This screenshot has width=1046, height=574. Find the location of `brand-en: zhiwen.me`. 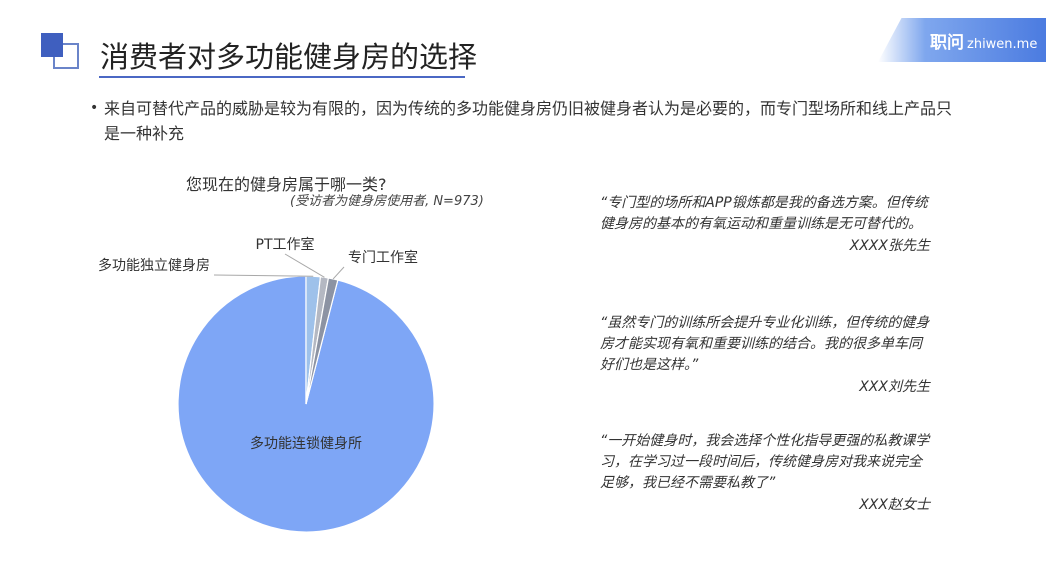

brand-en: zhiwen.me is located at coordinates (1002, 44).